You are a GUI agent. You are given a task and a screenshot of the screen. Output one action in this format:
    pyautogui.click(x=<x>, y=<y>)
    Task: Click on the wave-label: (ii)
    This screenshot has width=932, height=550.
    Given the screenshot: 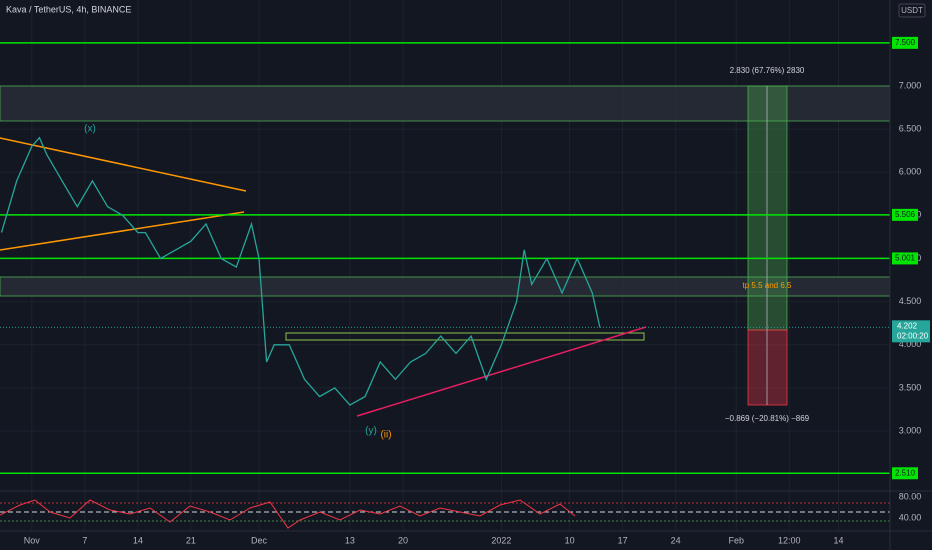 What is the action you would take?
    pyautogui.click(x=385, y=435)
    